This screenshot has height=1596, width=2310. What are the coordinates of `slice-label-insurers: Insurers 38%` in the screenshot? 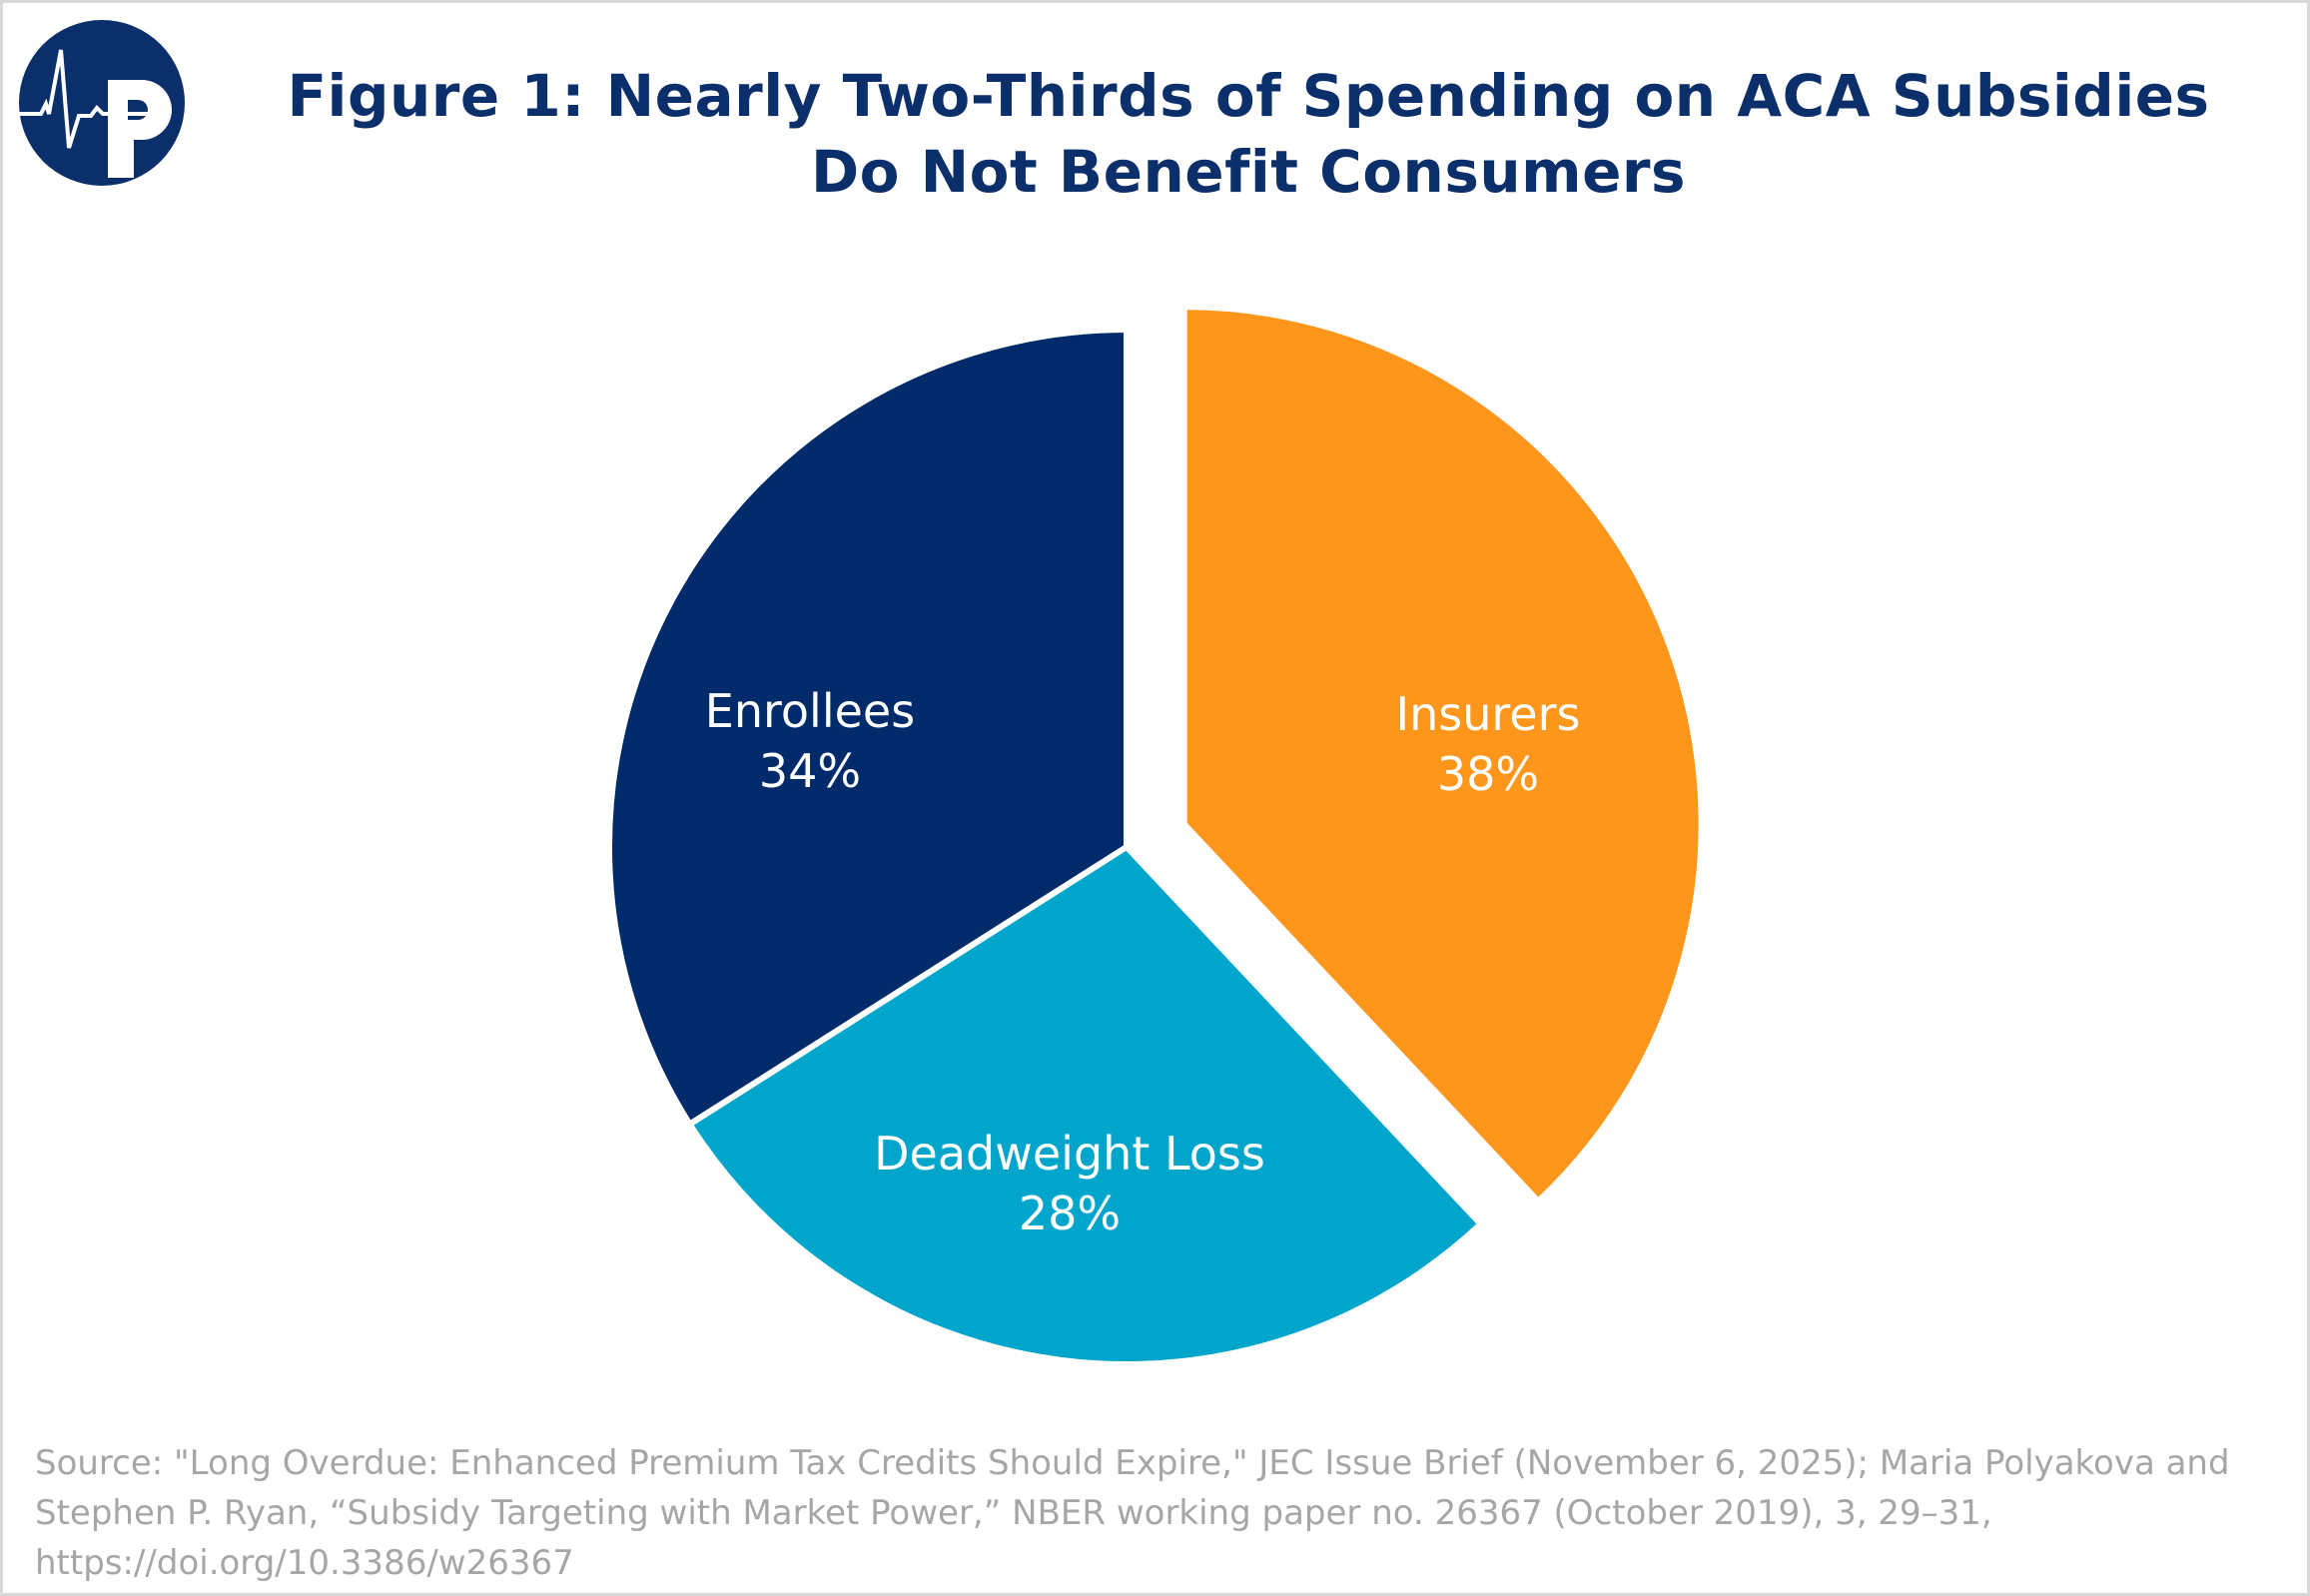 It's located at (1489, 744).